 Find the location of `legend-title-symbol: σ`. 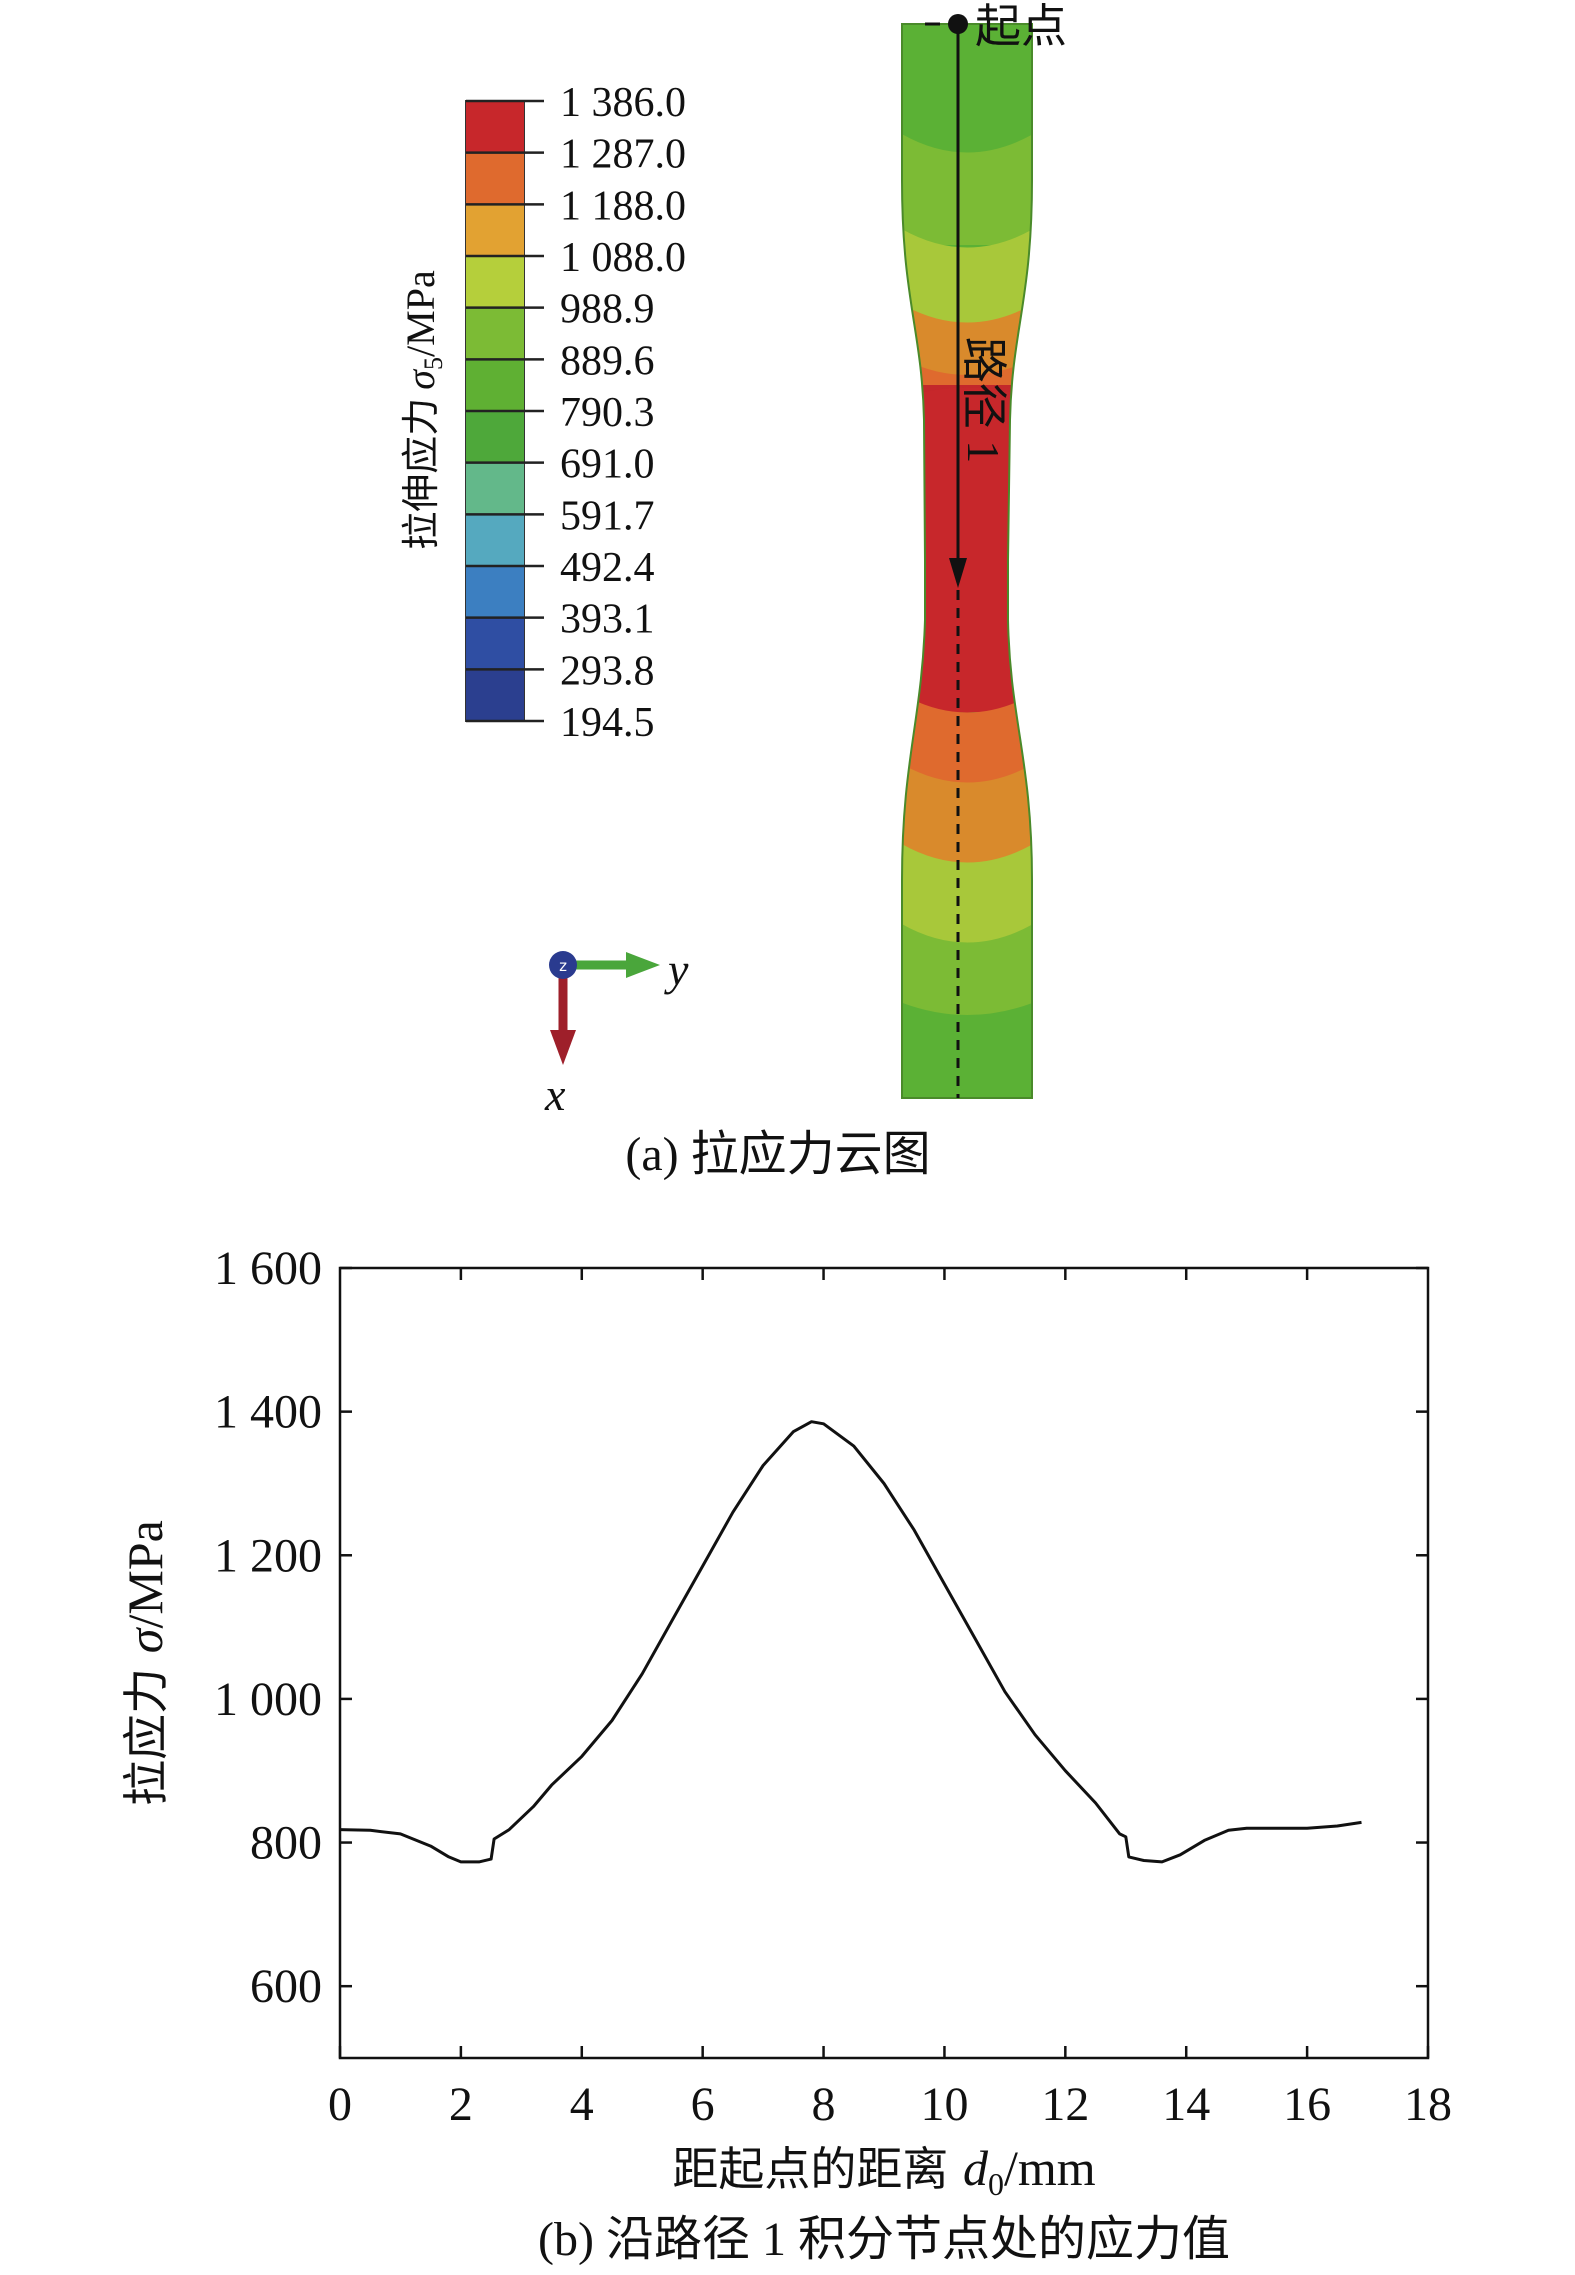

legend-title-symbol: σ is located at coordinates (420, 379).